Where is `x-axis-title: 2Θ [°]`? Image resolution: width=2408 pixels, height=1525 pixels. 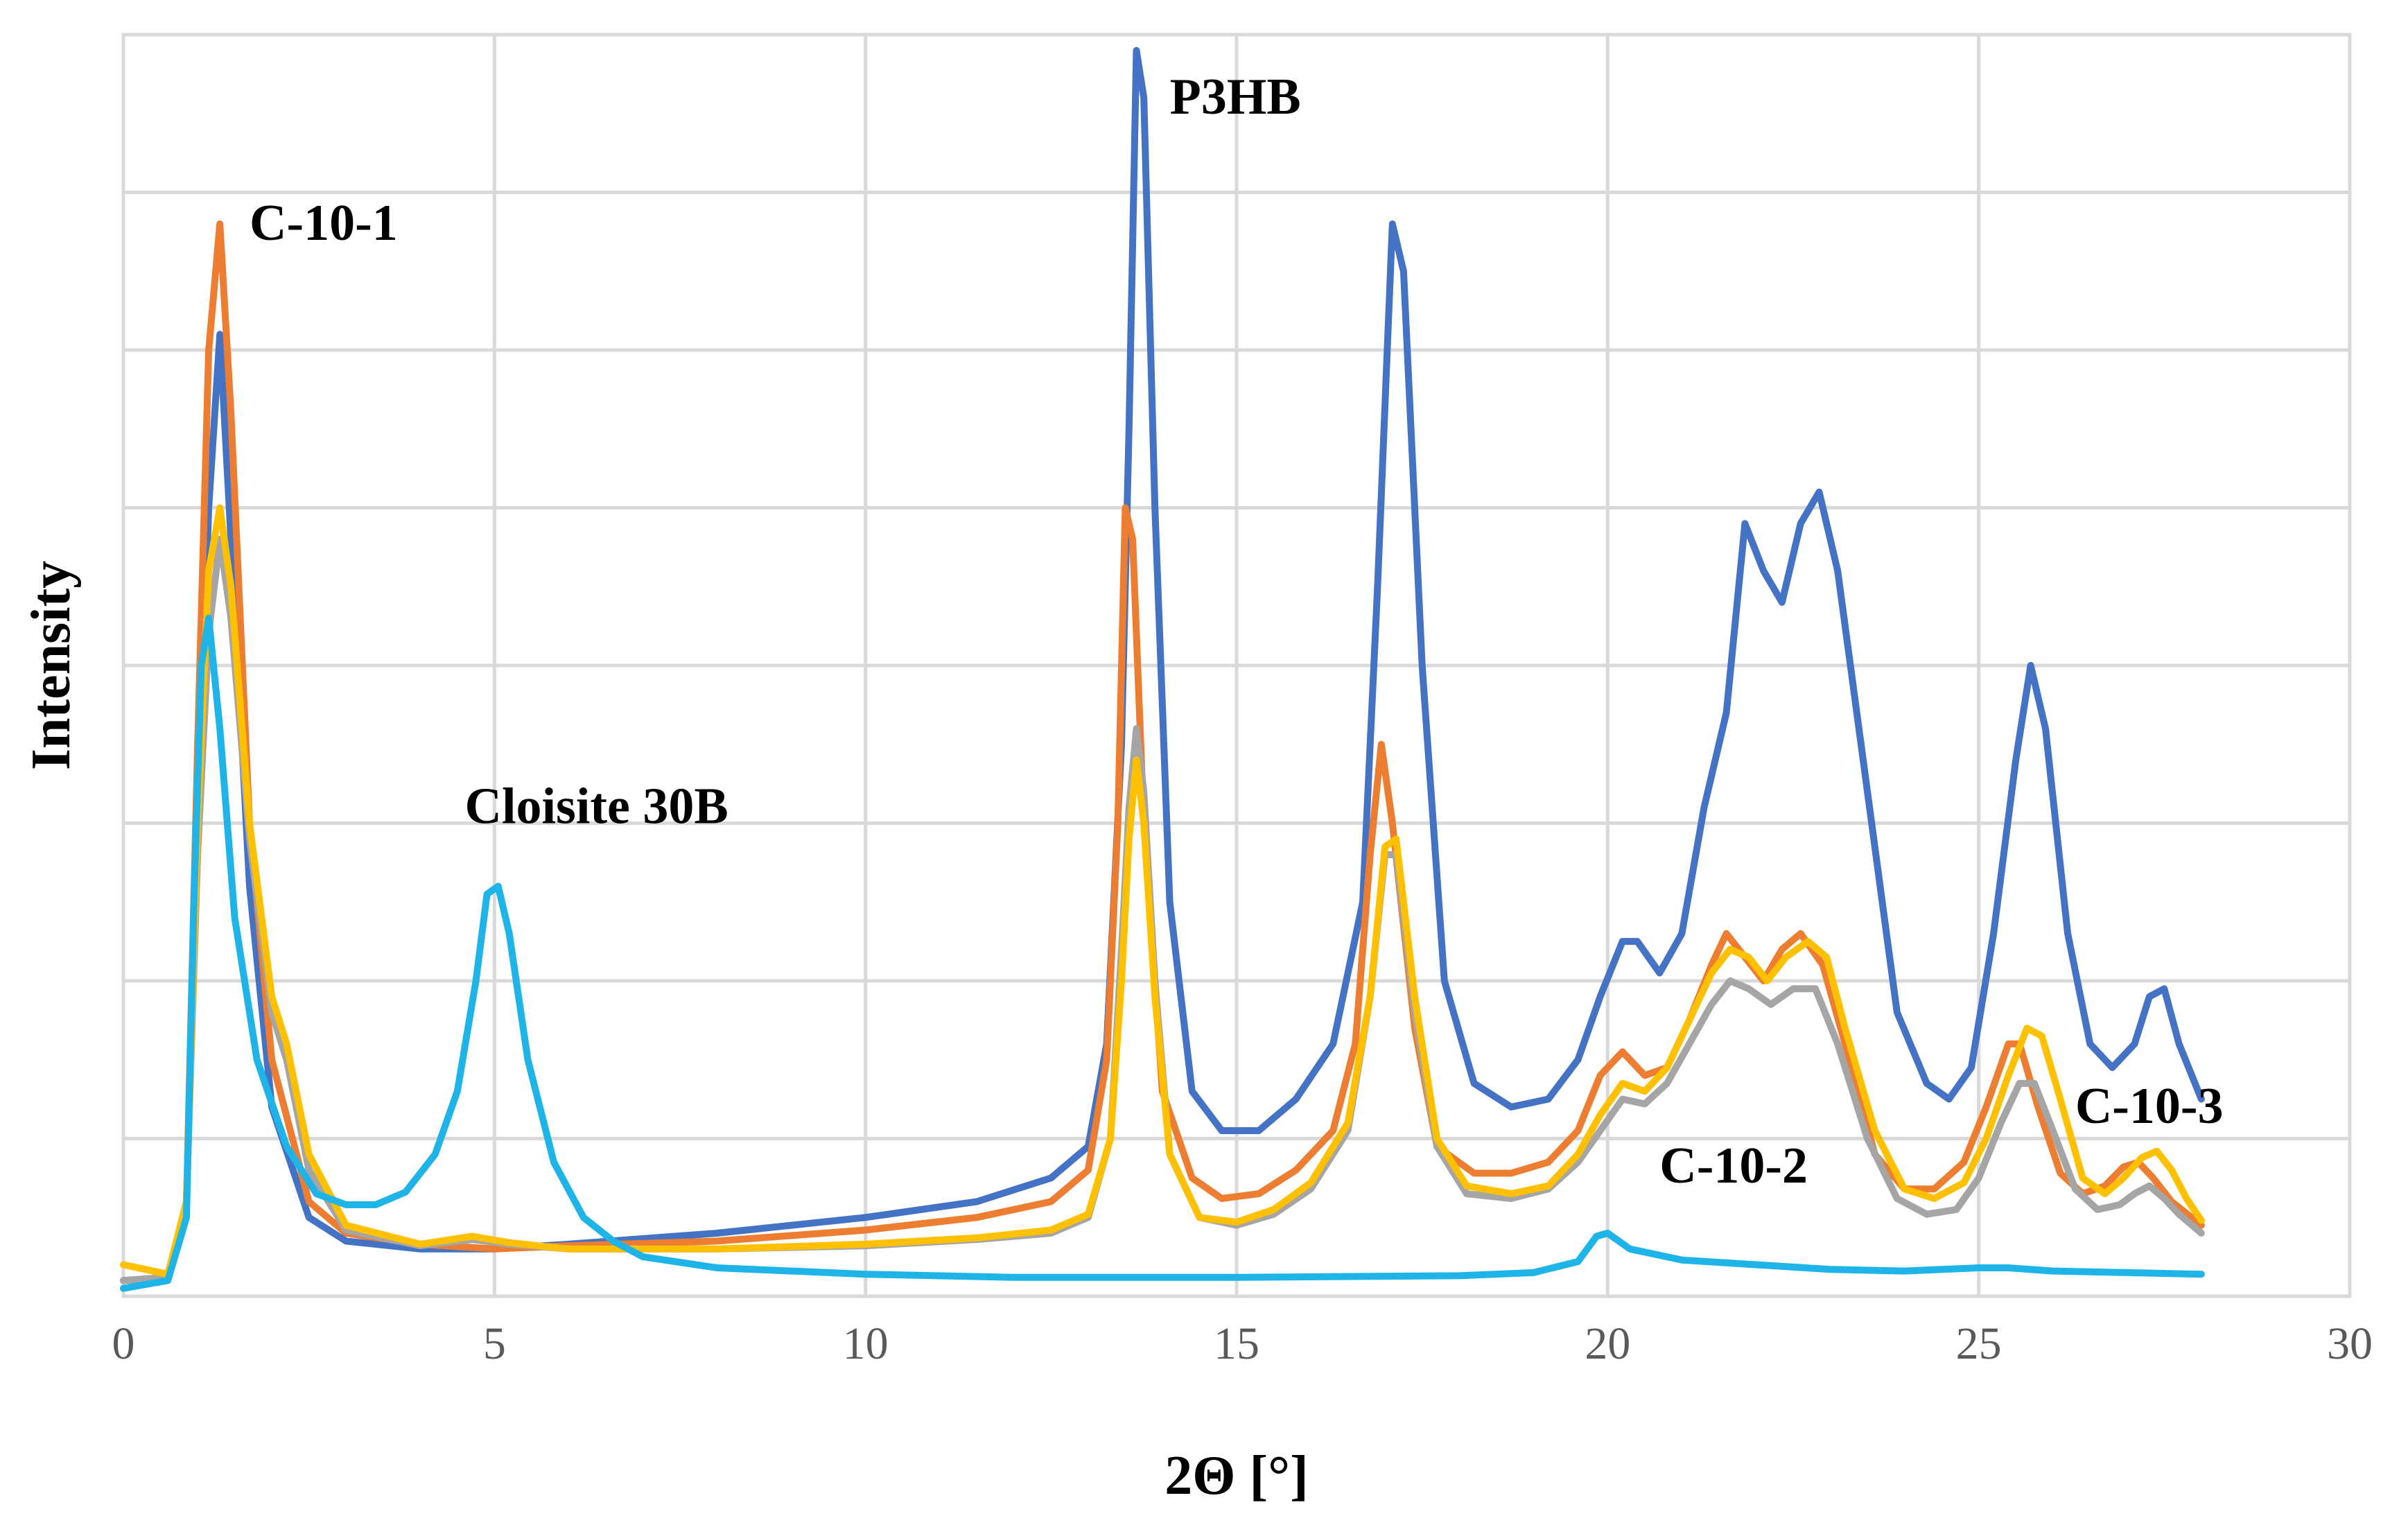
x-axis-title: 2Θ [°] is located at coordinates (1236, 1475).